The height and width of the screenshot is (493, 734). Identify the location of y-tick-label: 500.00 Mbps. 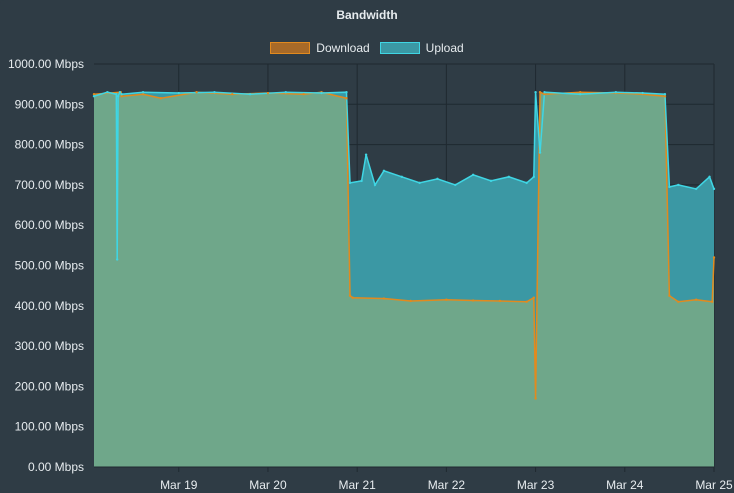
(49, 266).